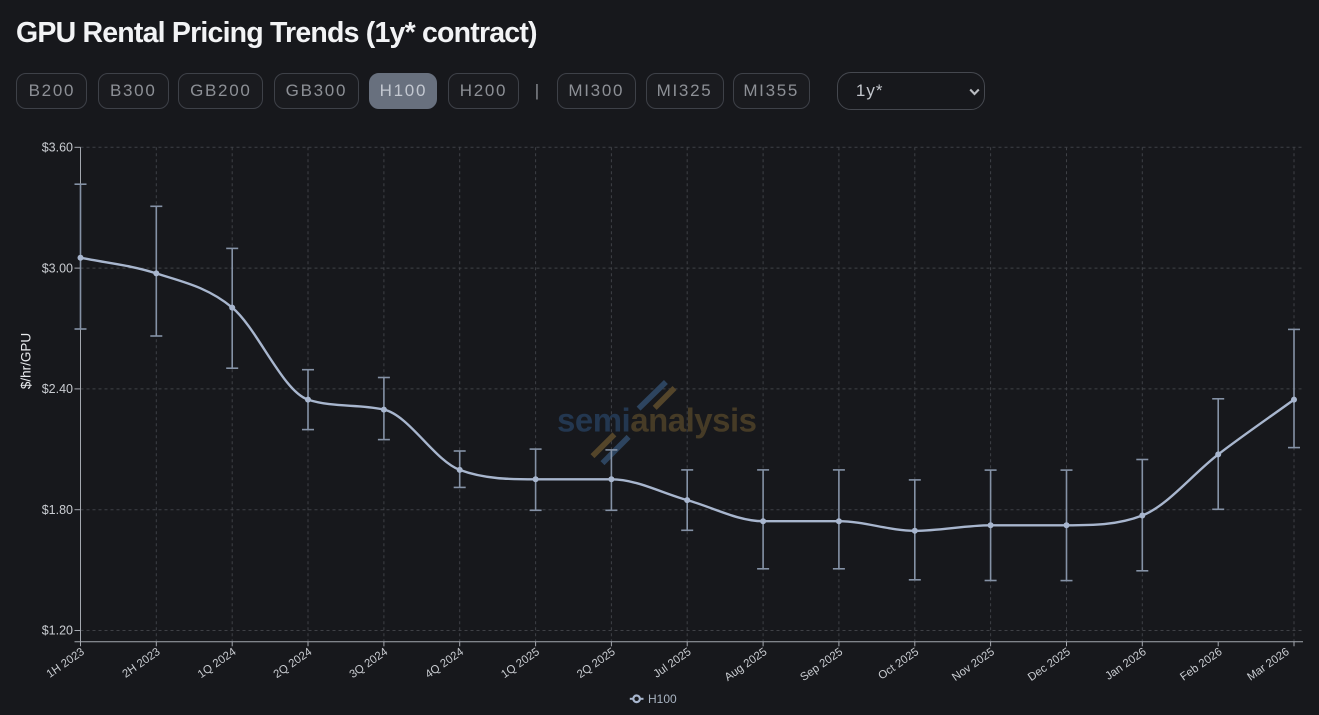  I want to click on svg-text: Oct 2025, so click(898, 664).